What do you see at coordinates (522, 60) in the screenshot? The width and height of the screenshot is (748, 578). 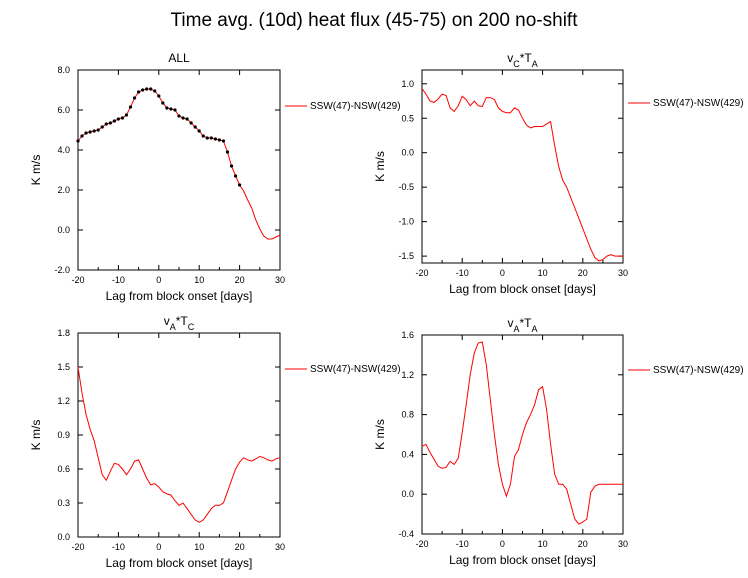 I see `chart-title: vC*TA` at bounding box center [522, 60].